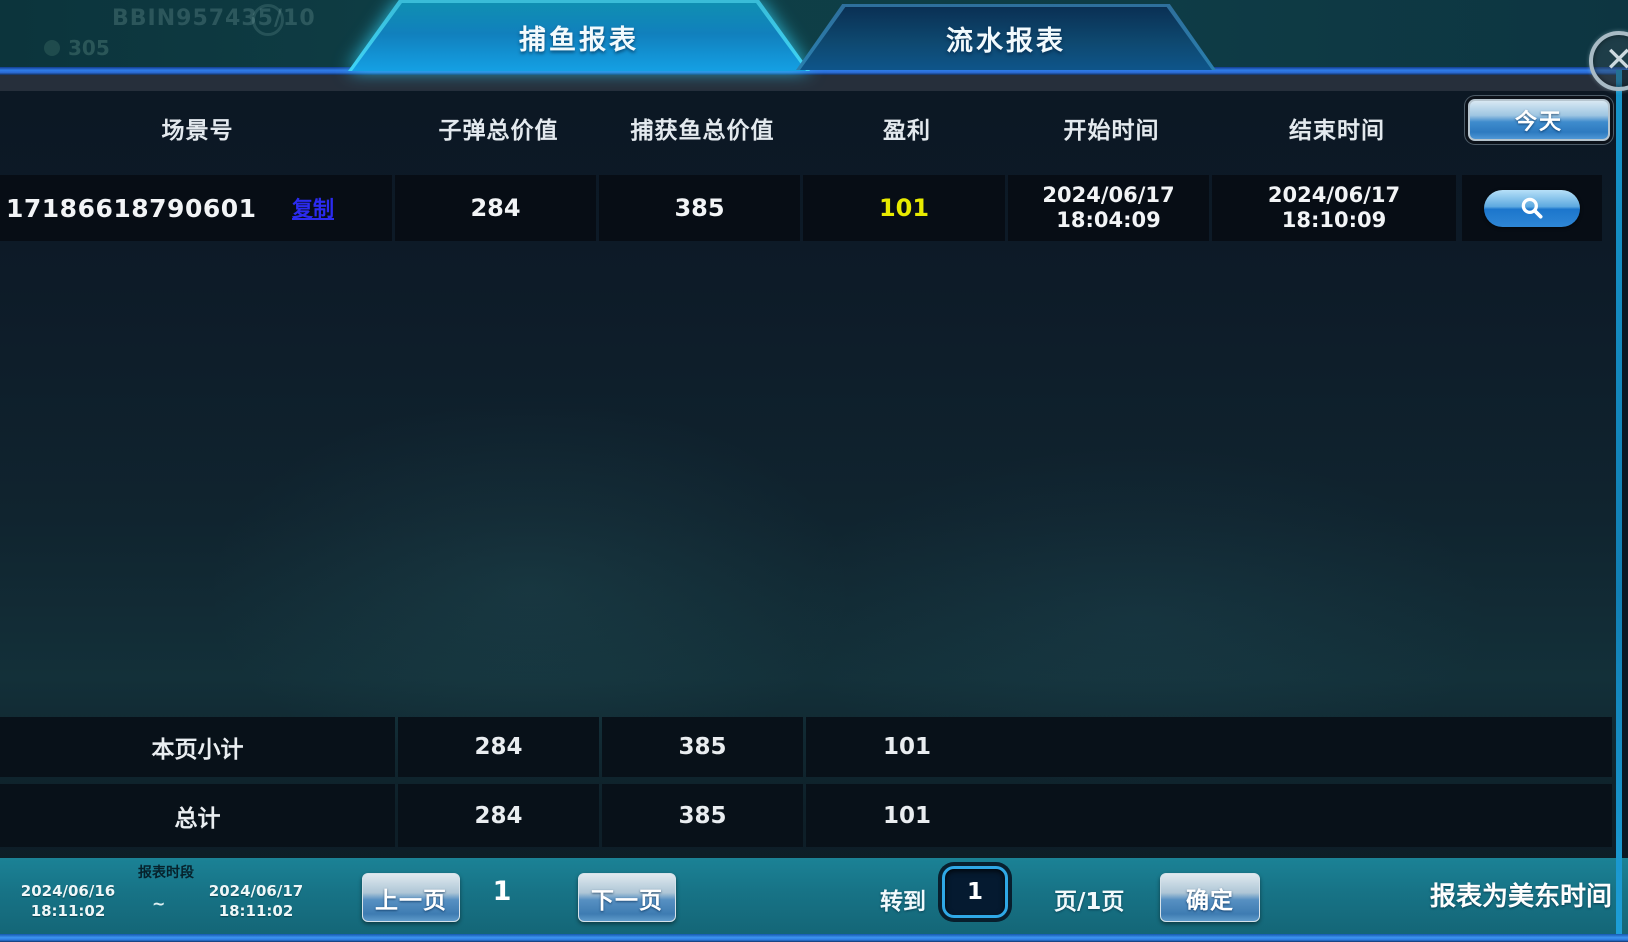 This screenshot has height=942, width=1628. Describe the element at coordinates (903, 902) in the screenshot. I see `goto-label: 转到` at that location.